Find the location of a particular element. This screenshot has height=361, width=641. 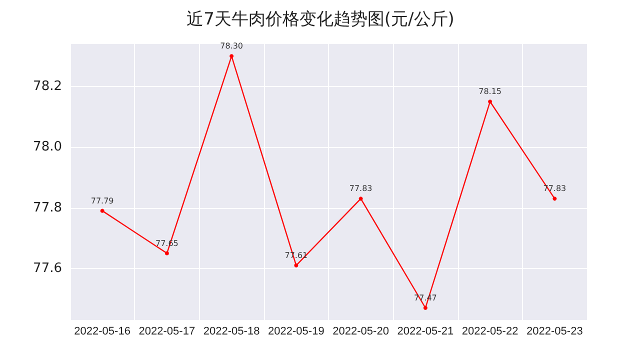

x-tick-label: 2022-05-22 is located at coordinates (490, 332).